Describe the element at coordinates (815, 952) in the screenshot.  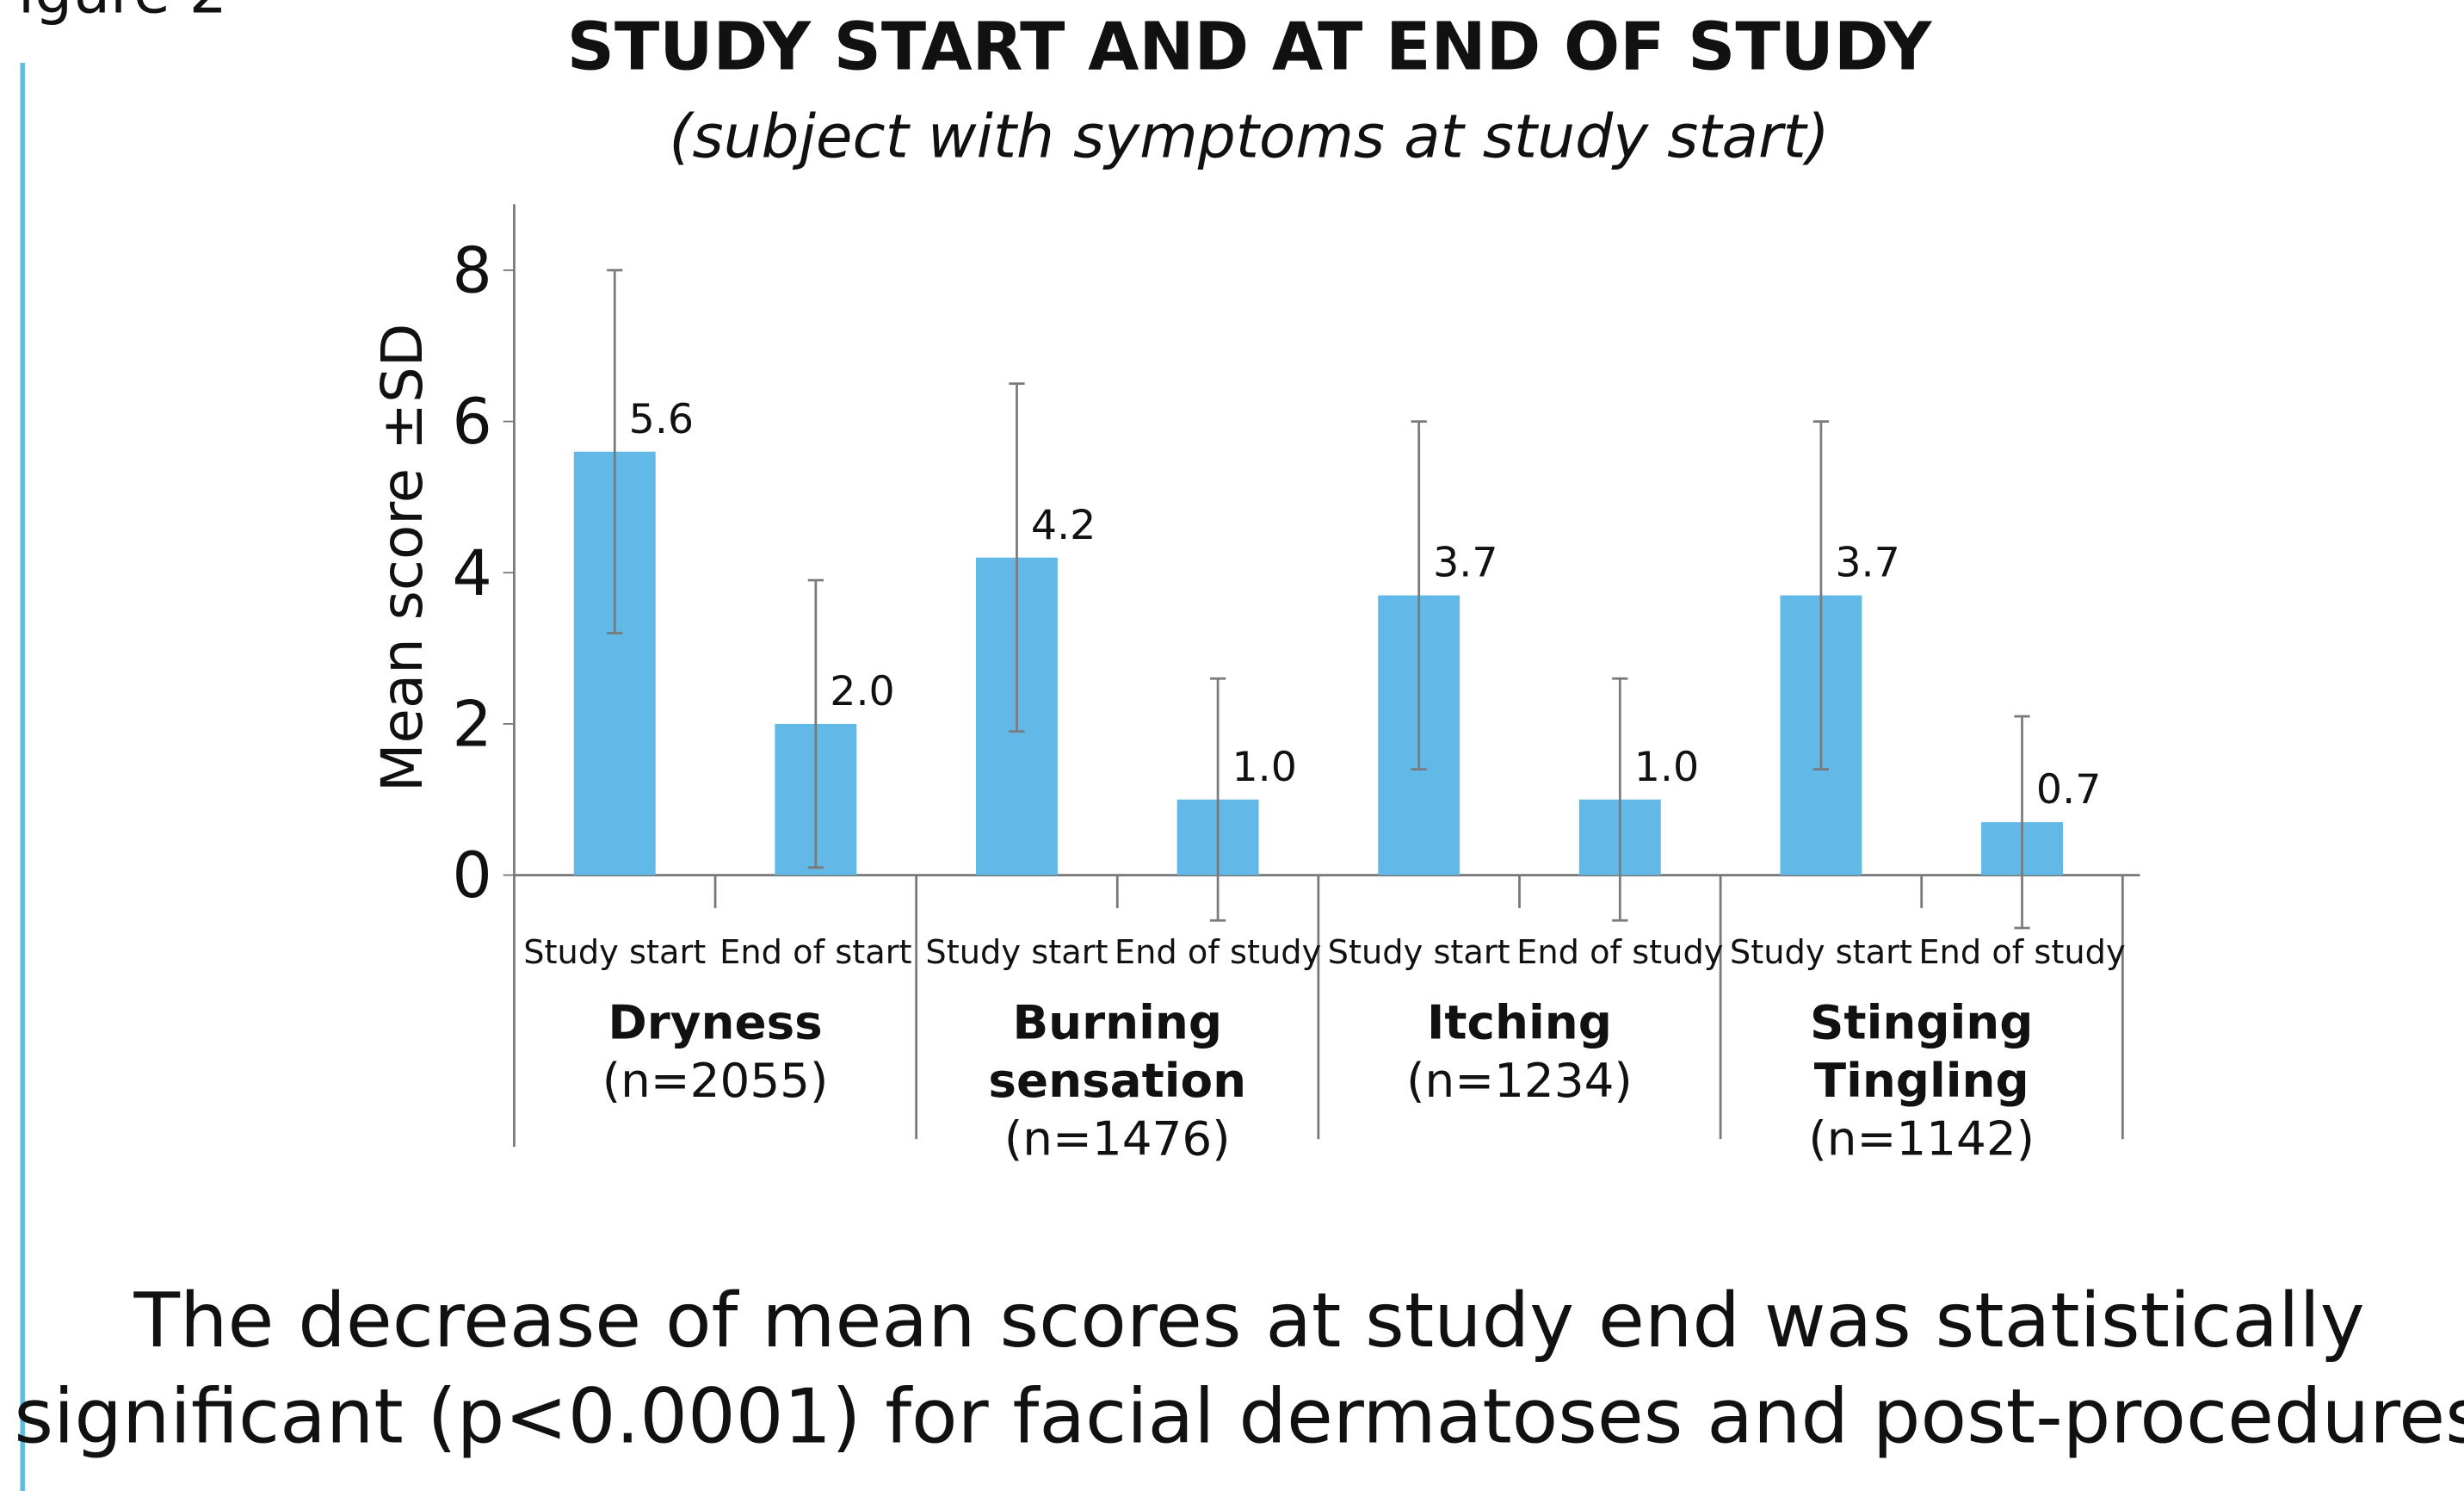
I see `x-tick-label: End of start` at that location.